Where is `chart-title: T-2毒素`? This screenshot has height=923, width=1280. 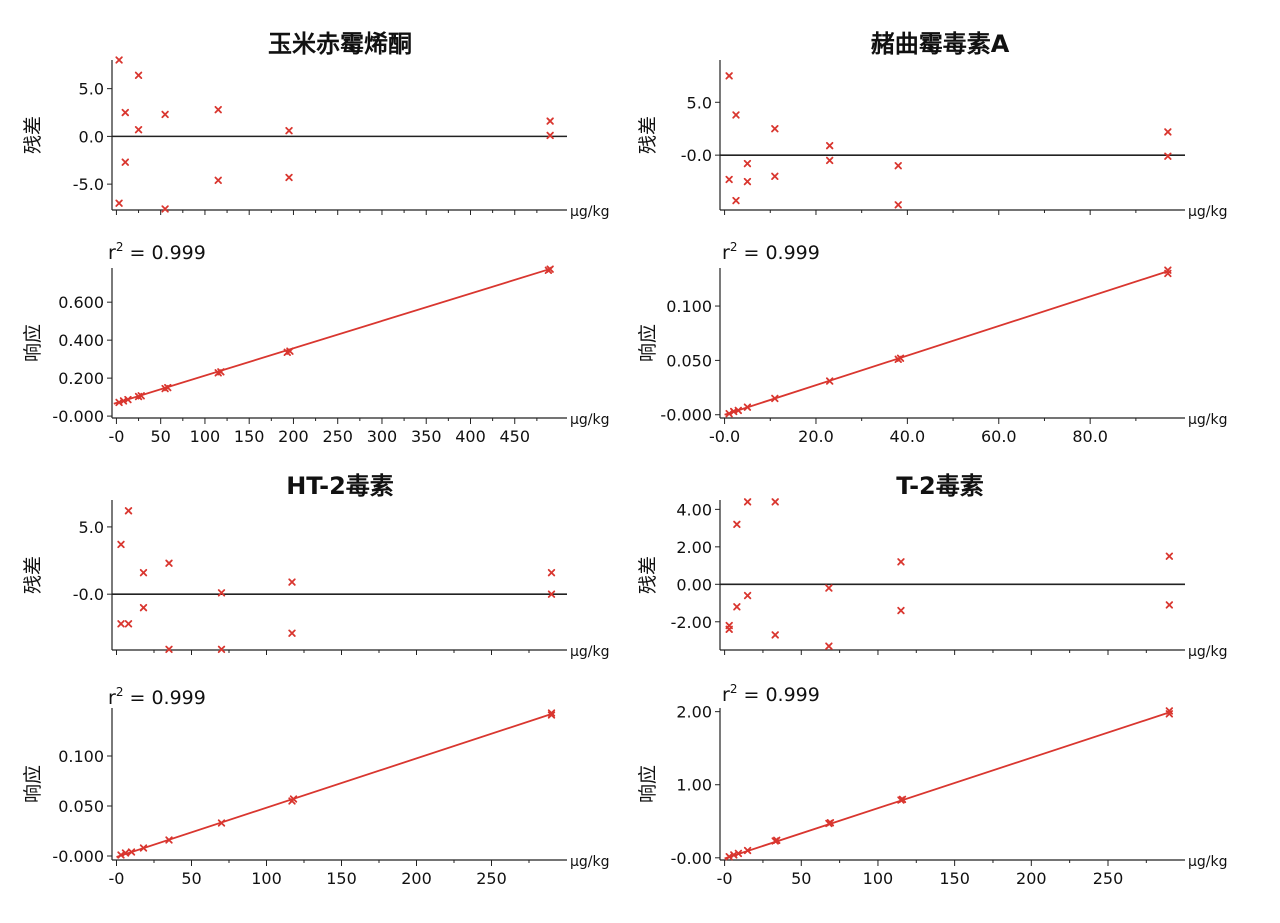
chart-title: T-2毒素 is located at coordinates (940, 486).